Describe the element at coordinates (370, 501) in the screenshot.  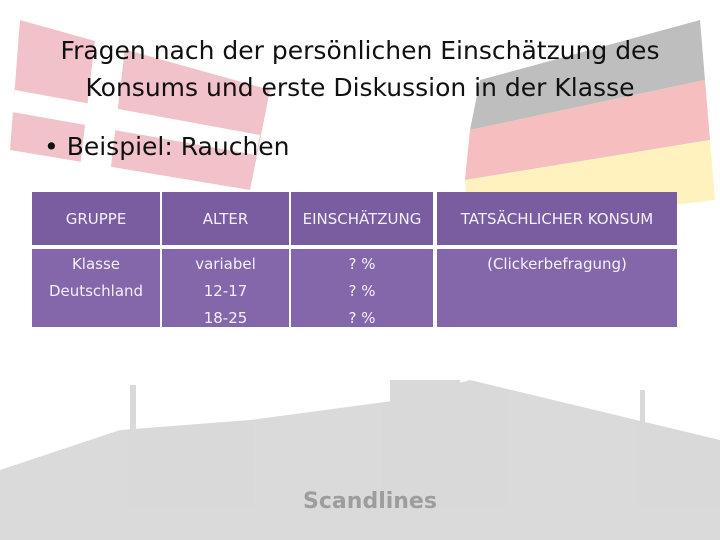
I see `ship-label: Scandlines` at that location.